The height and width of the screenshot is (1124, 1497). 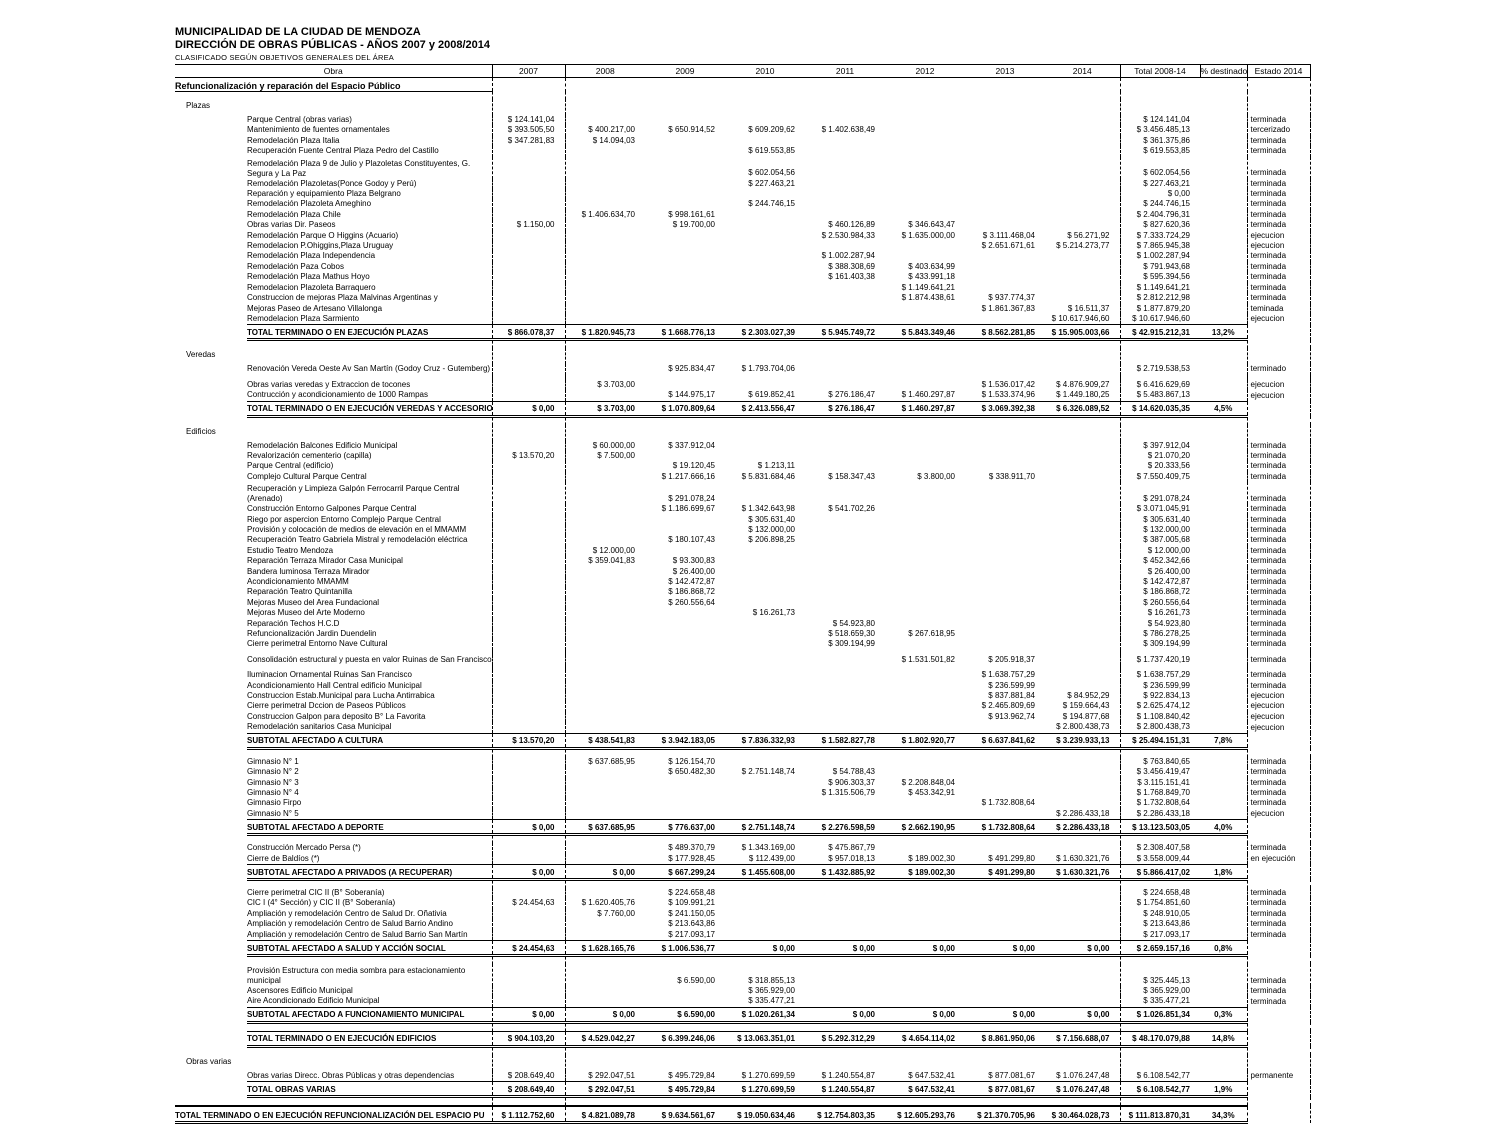 What do you see at coordinates (691, 395) in the screenshot?
I see `year-2009-cell: $ 144.975,17` at bounding box center [691, 395].